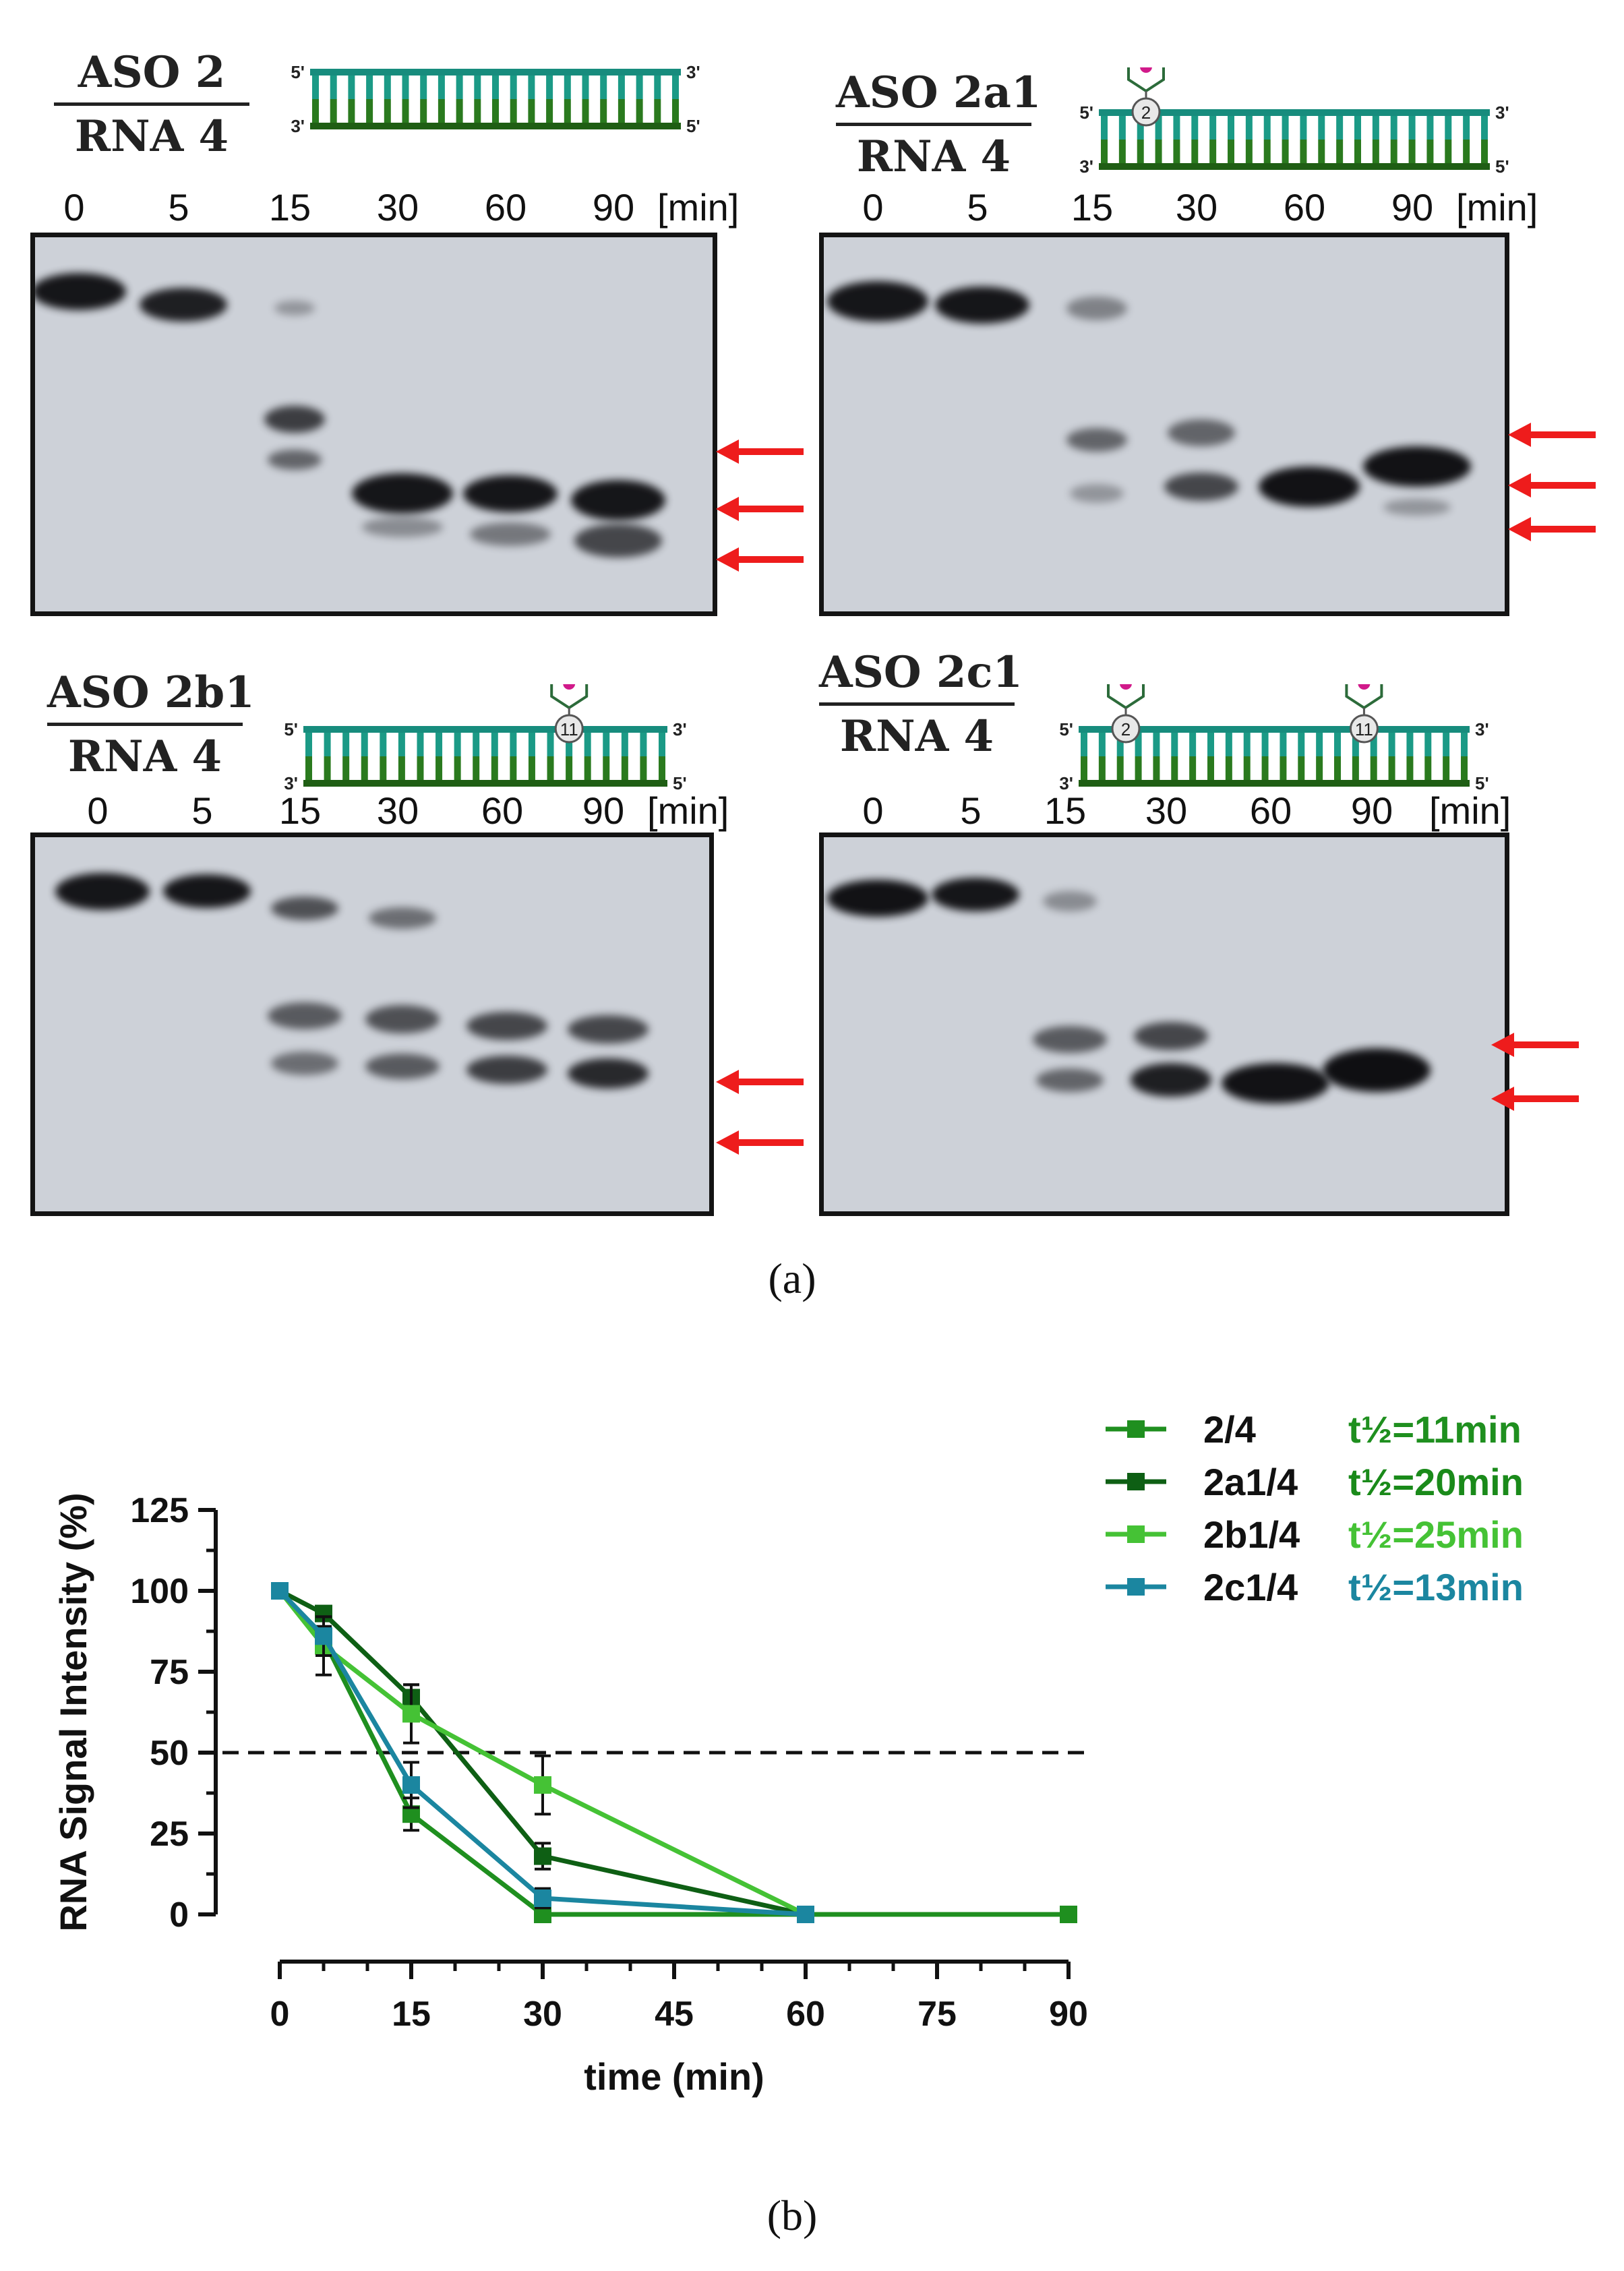 This screenshot has width=1624, height=2271. I want to click on svg-text: 11, so click(569, 729).